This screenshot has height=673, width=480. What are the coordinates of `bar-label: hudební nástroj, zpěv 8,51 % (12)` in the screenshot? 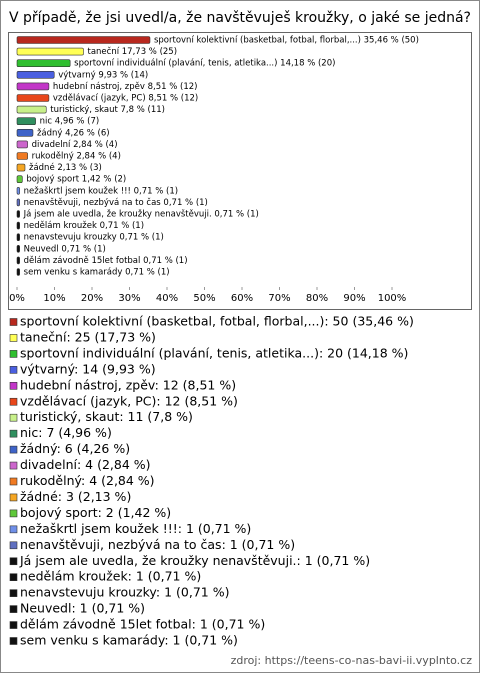 It's located at (125, 87).